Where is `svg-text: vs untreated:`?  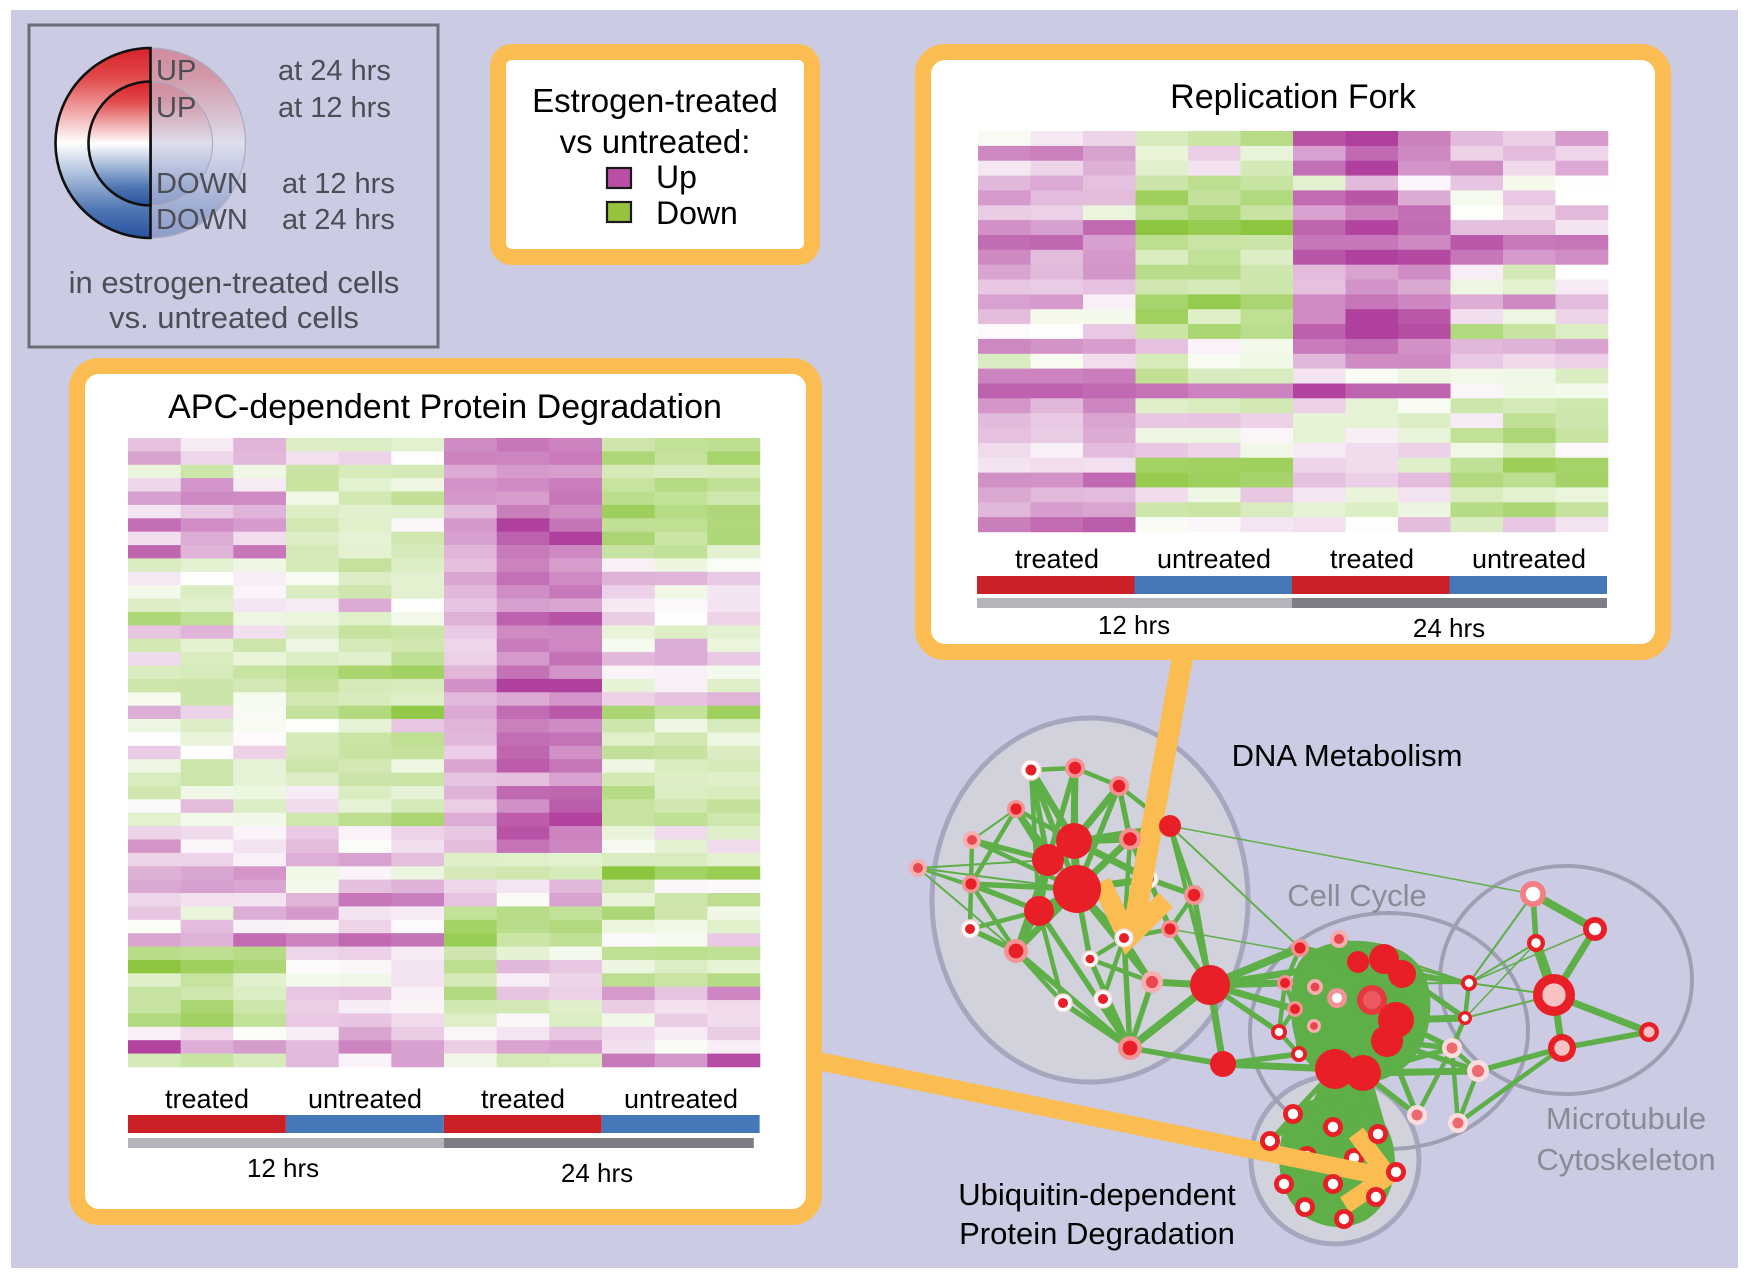 svg-text: vs untreated: is located at coordinates (655, 141).